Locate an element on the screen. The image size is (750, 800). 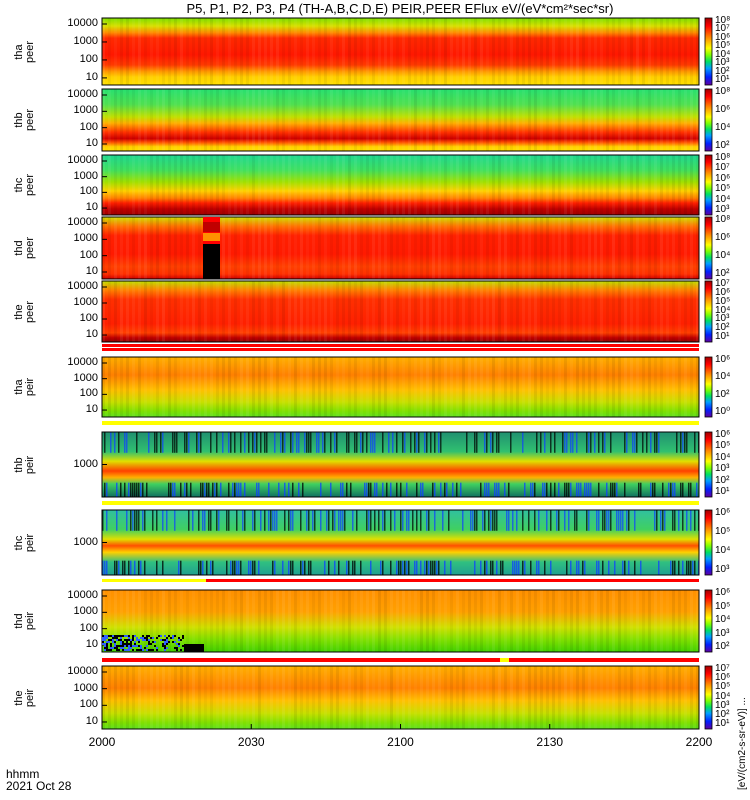
panel-7-colorbar is located at coordinates (708, 542).